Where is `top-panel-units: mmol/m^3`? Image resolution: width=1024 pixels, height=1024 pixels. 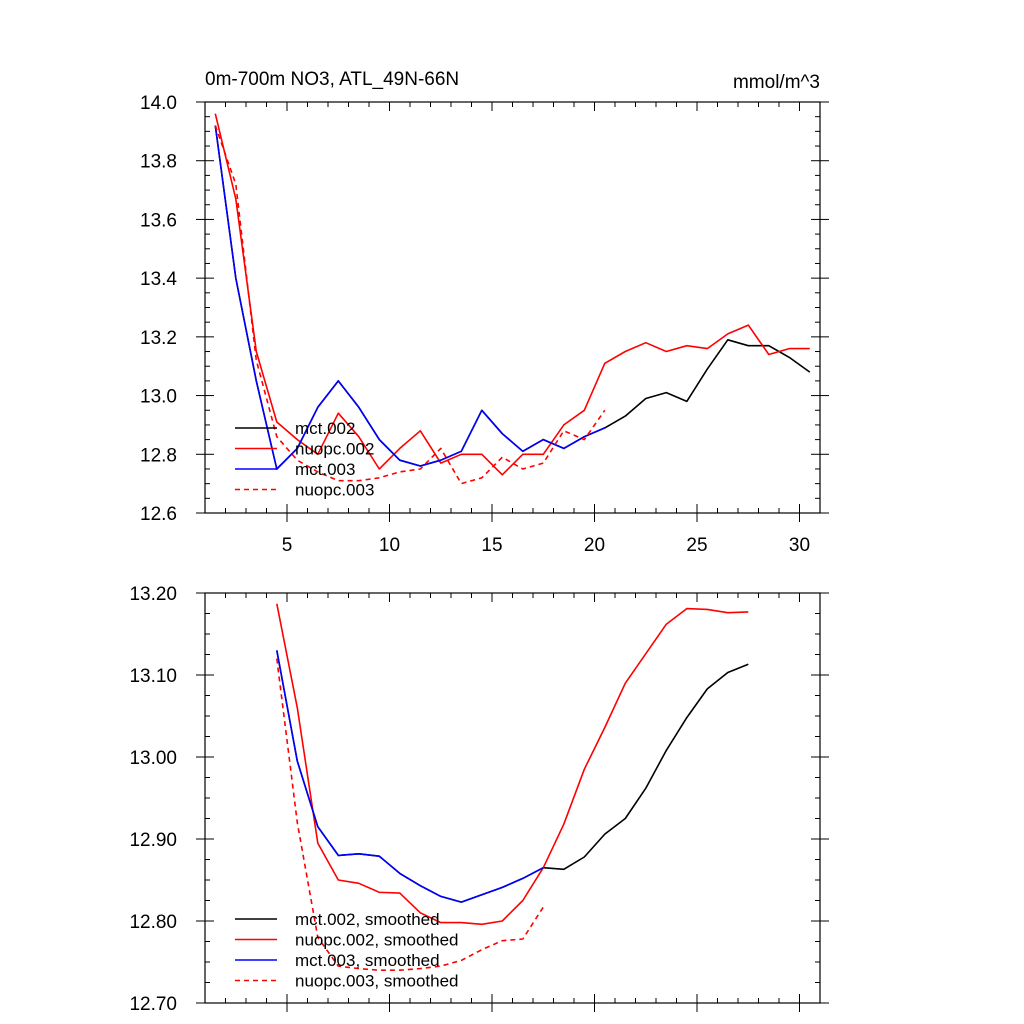 top-panel-units: mmol/m^3 is located at coordinates (776, 82).